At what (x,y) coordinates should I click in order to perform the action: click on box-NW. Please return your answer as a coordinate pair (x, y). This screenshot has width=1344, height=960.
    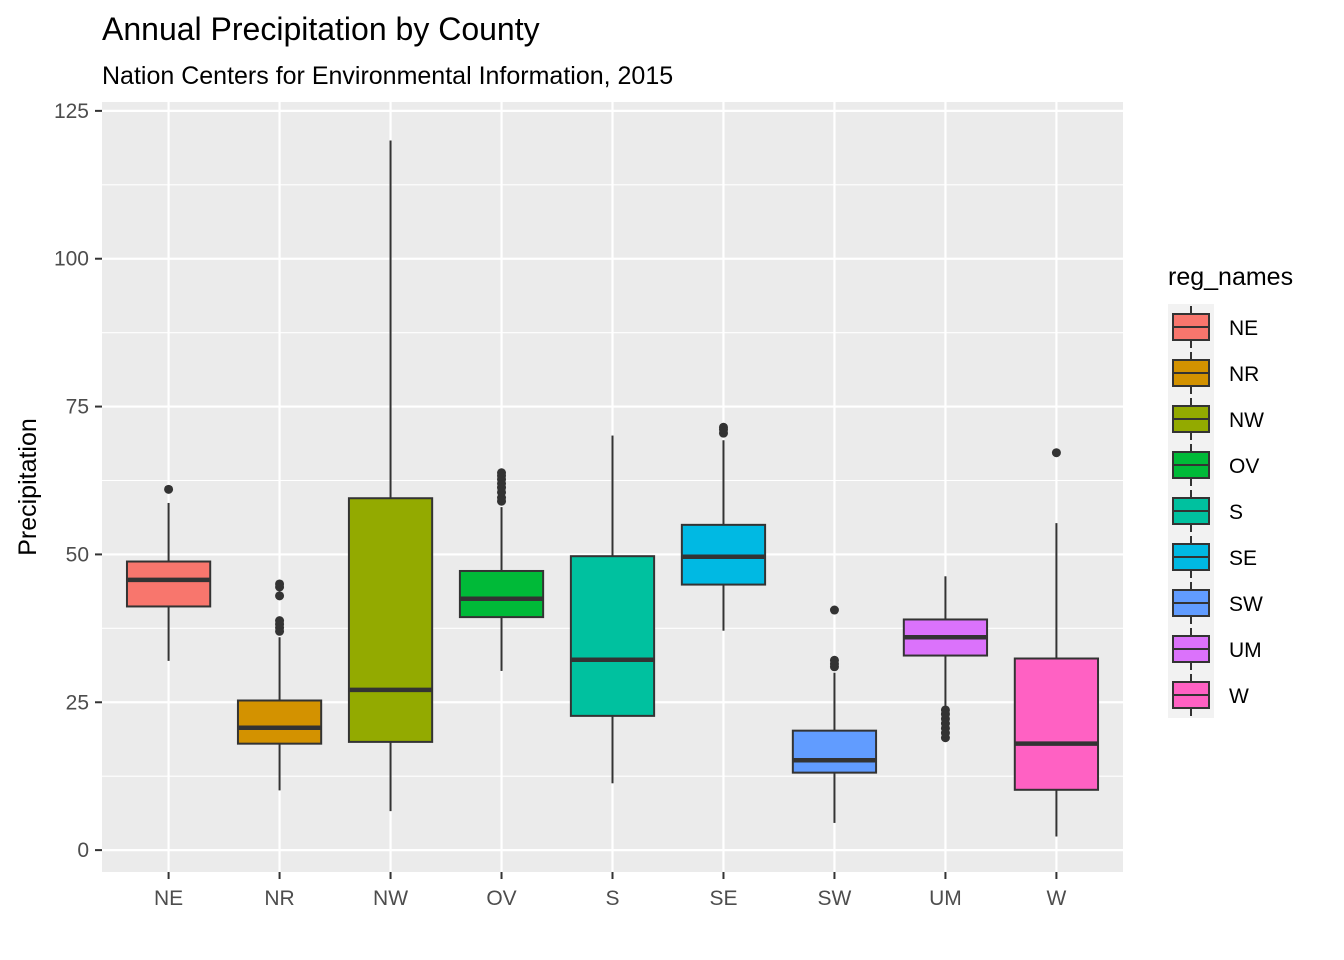
    Looking at the image, I should click on (390, 620).